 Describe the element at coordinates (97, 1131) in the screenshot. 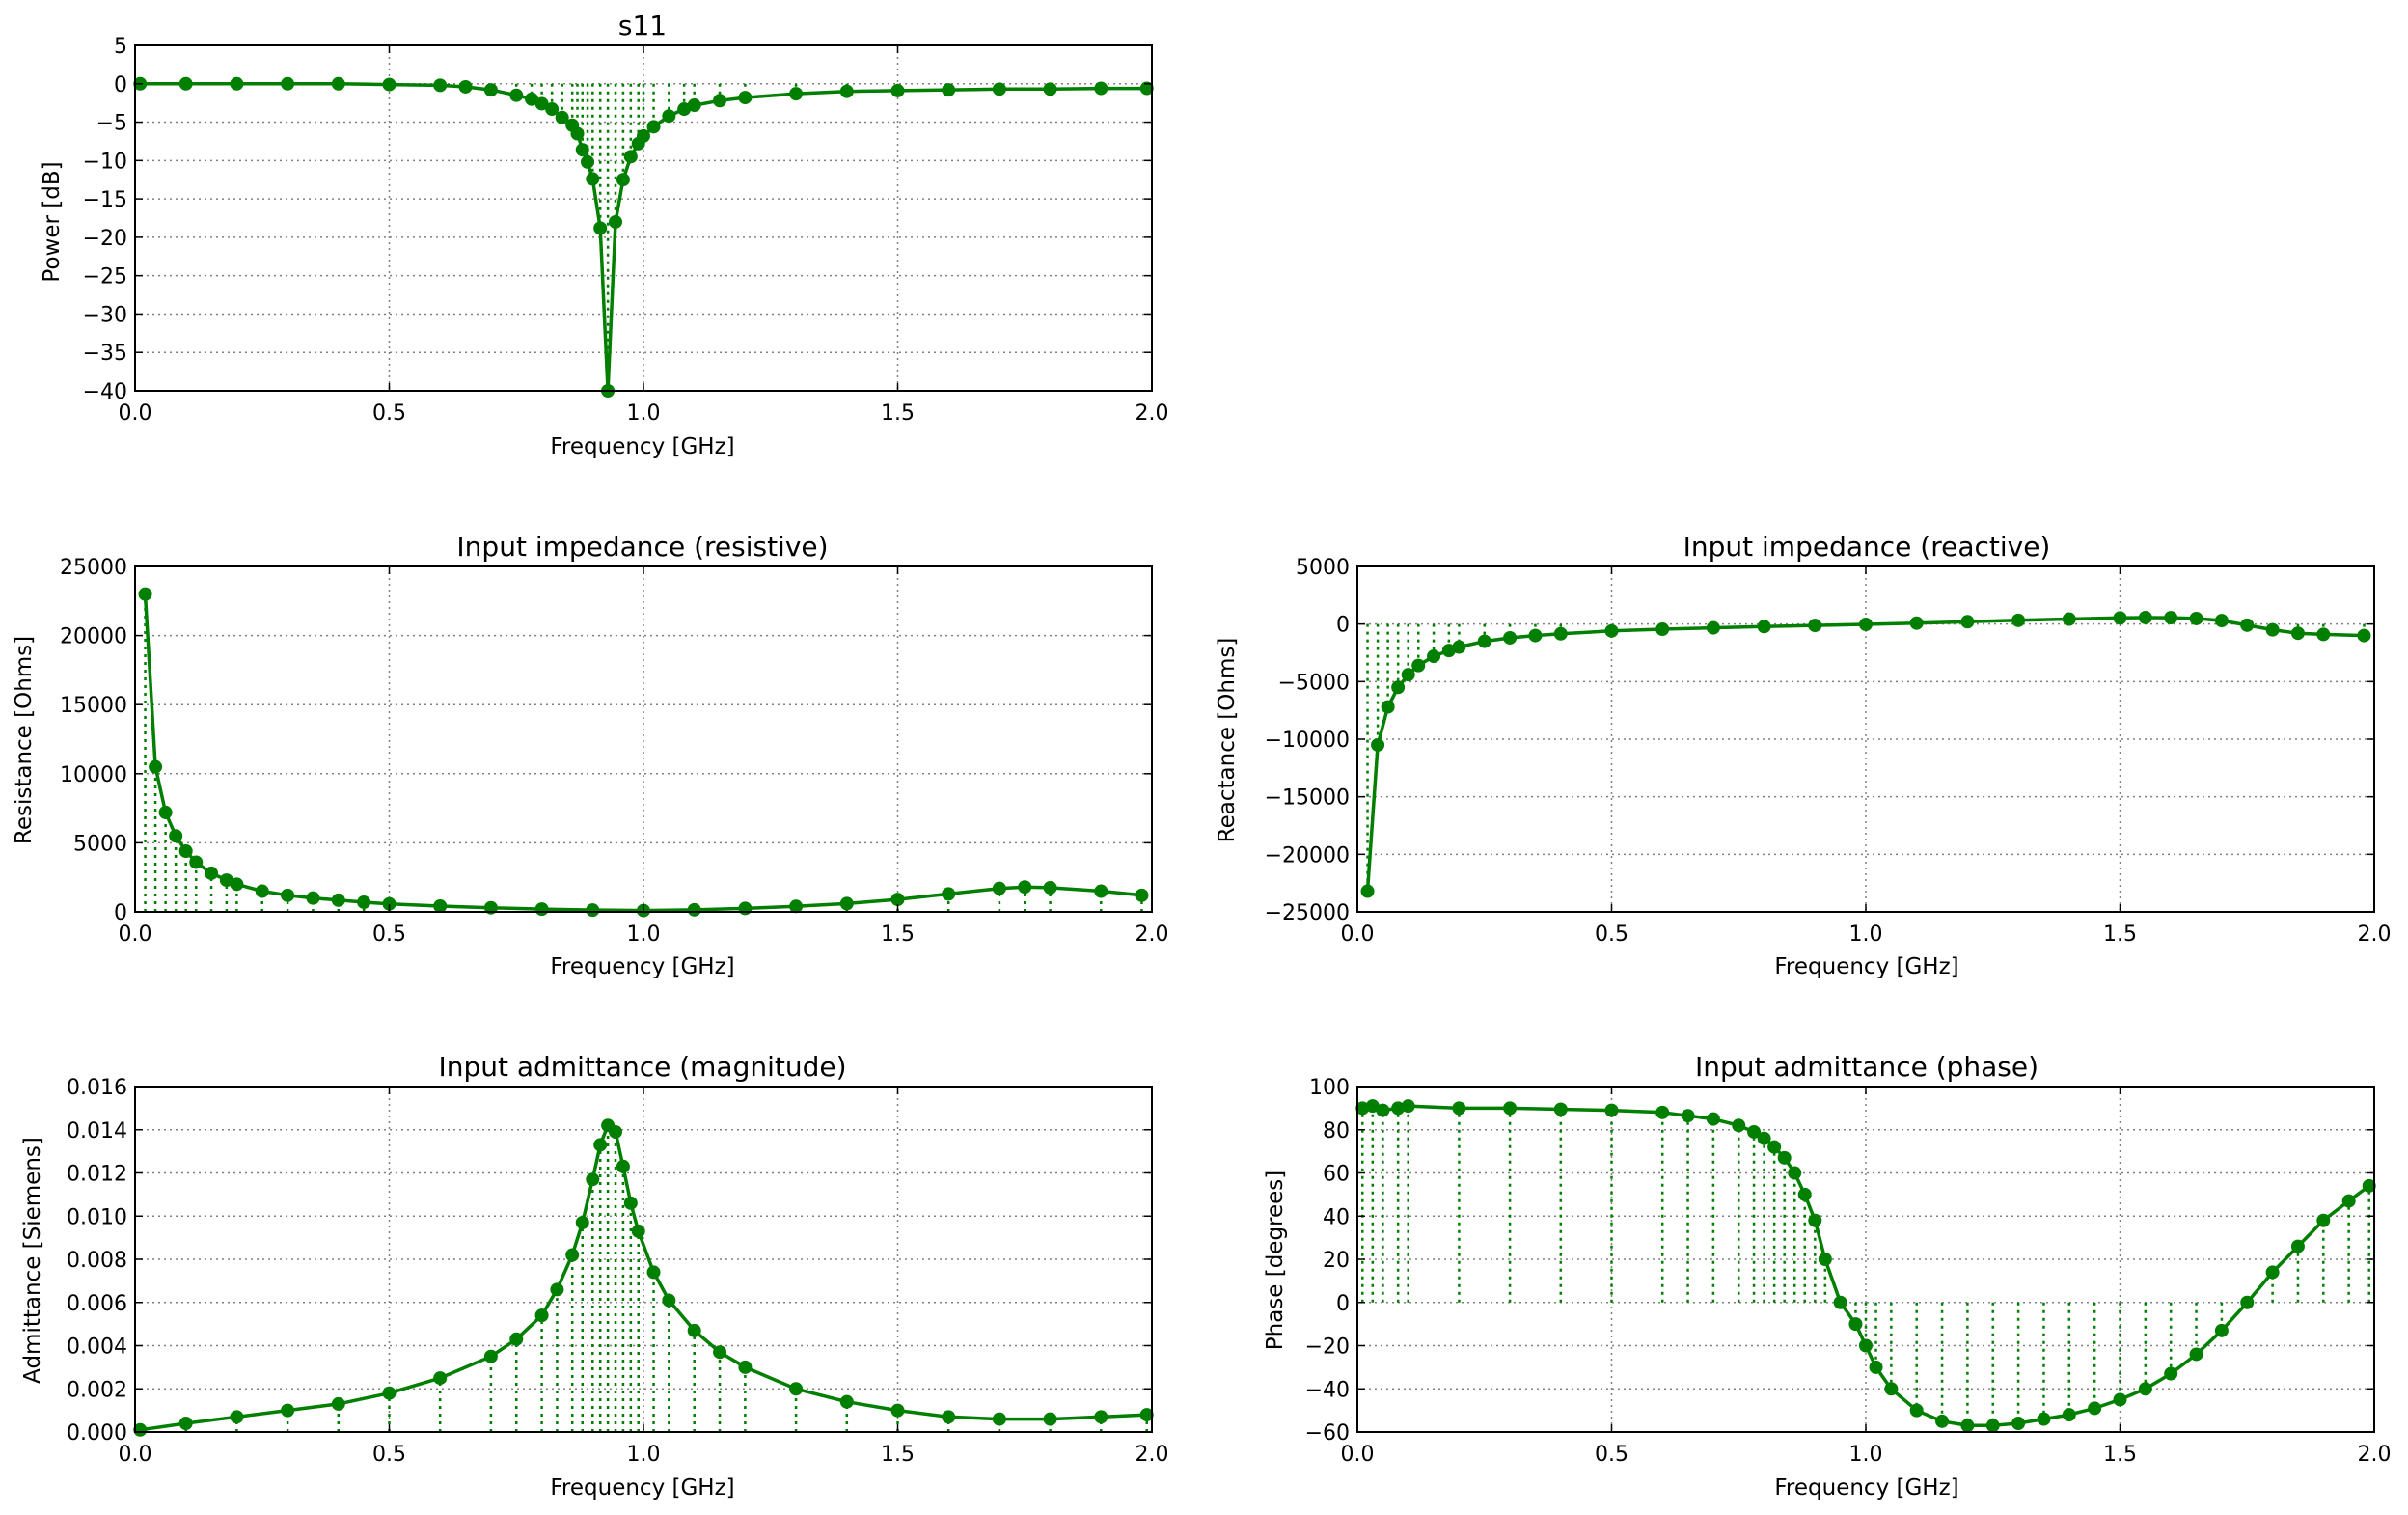

I see `y-tick-label: 0.014` at that location.